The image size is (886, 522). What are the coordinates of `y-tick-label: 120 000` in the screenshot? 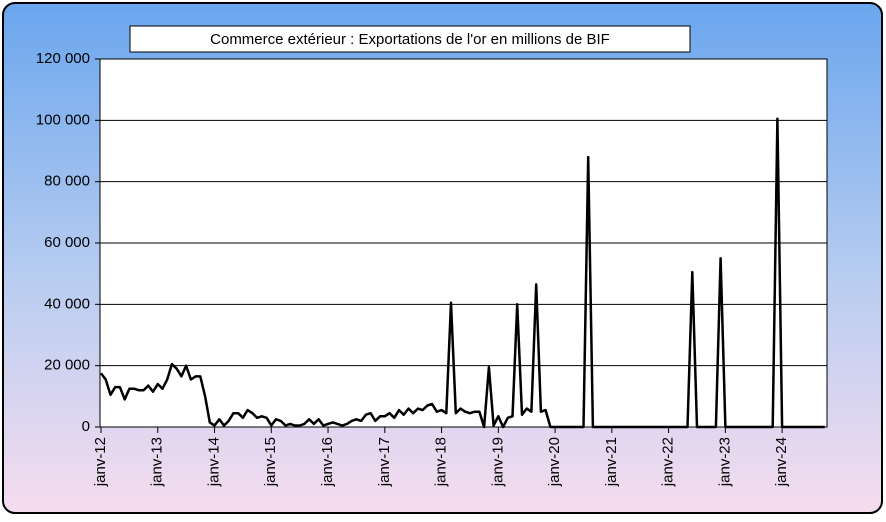 It's located at (63, 58).